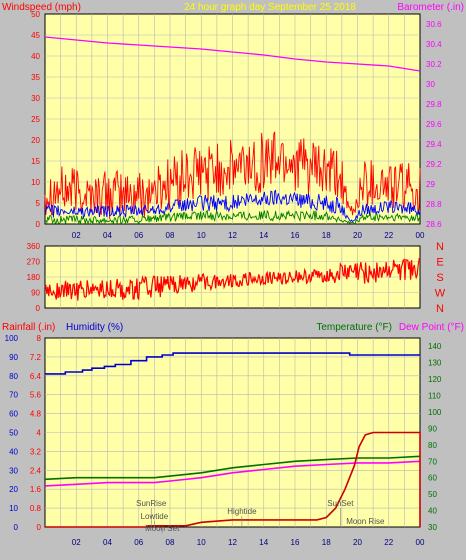  I want to click on direction-y-tick-label: 180, so click(34, 277).